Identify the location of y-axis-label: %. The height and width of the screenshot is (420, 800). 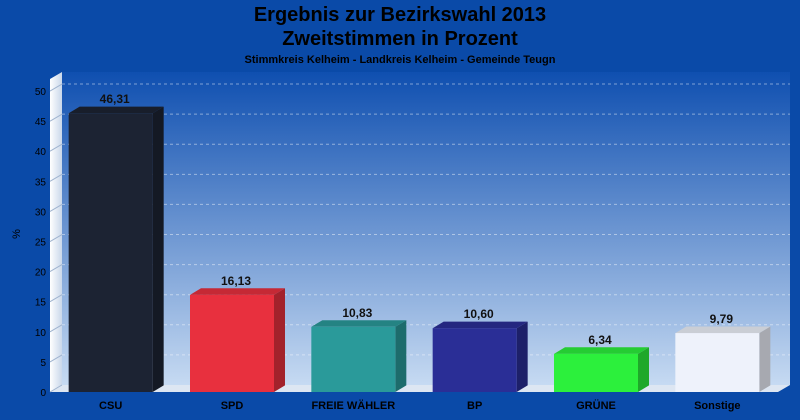
(17, 234).